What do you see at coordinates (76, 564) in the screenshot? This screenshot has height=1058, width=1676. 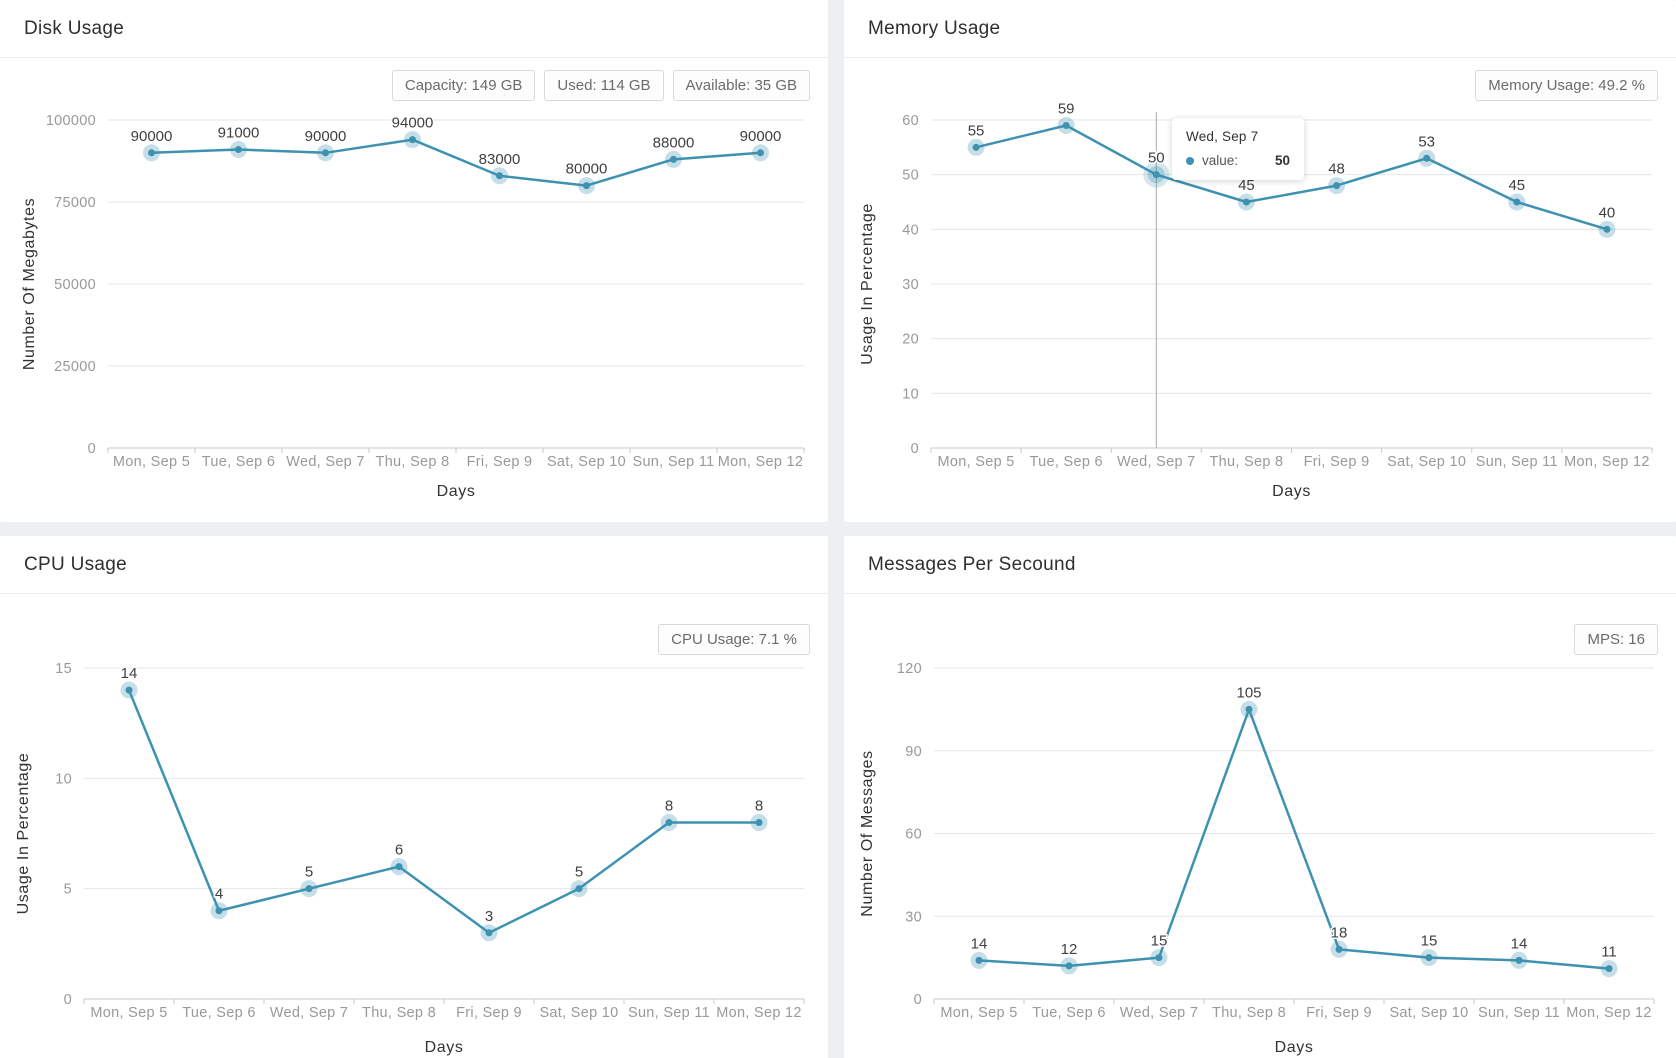 I see `card-title-cpu-usage: CPU Usage` at bounding box center [76, 564].